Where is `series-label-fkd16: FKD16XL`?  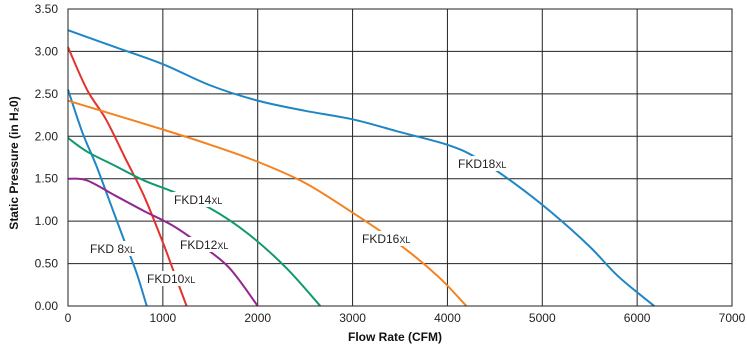 series-label-fkd16: FKD16XL is located at coordinates (386, 239).